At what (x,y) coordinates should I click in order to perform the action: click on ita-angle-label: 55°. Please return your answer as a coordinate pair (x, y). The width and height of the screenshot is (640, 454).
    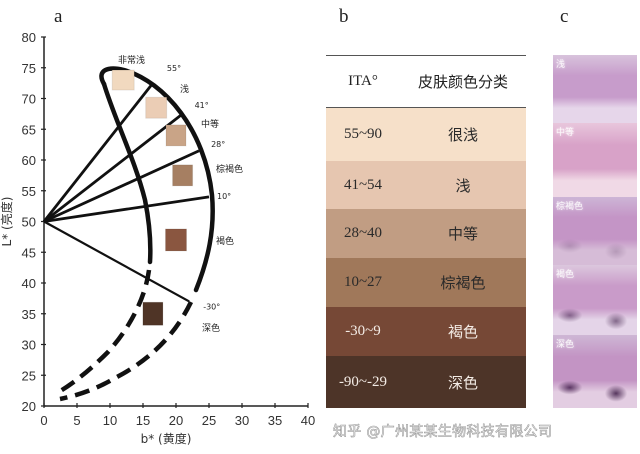
    Looking at the image, I should click on (174, 68).